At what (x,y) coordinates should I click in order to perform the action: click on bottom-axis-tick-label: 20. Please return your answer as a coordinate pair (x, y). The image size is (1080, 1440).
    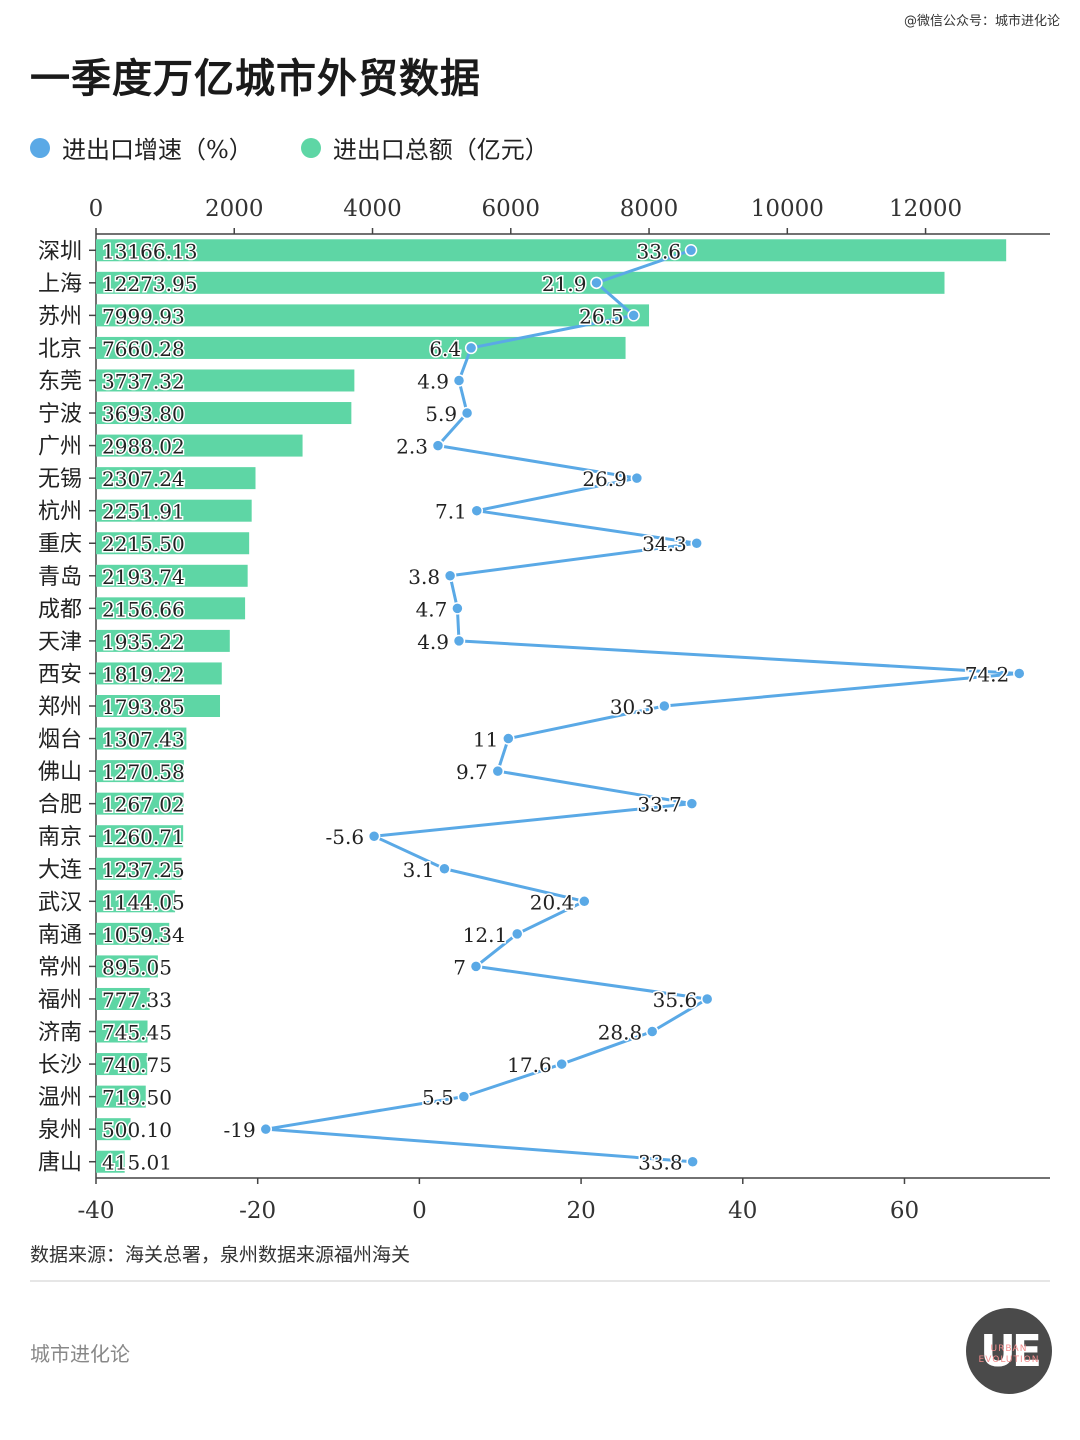
    Looking at the image, I should click on (580, 1211).